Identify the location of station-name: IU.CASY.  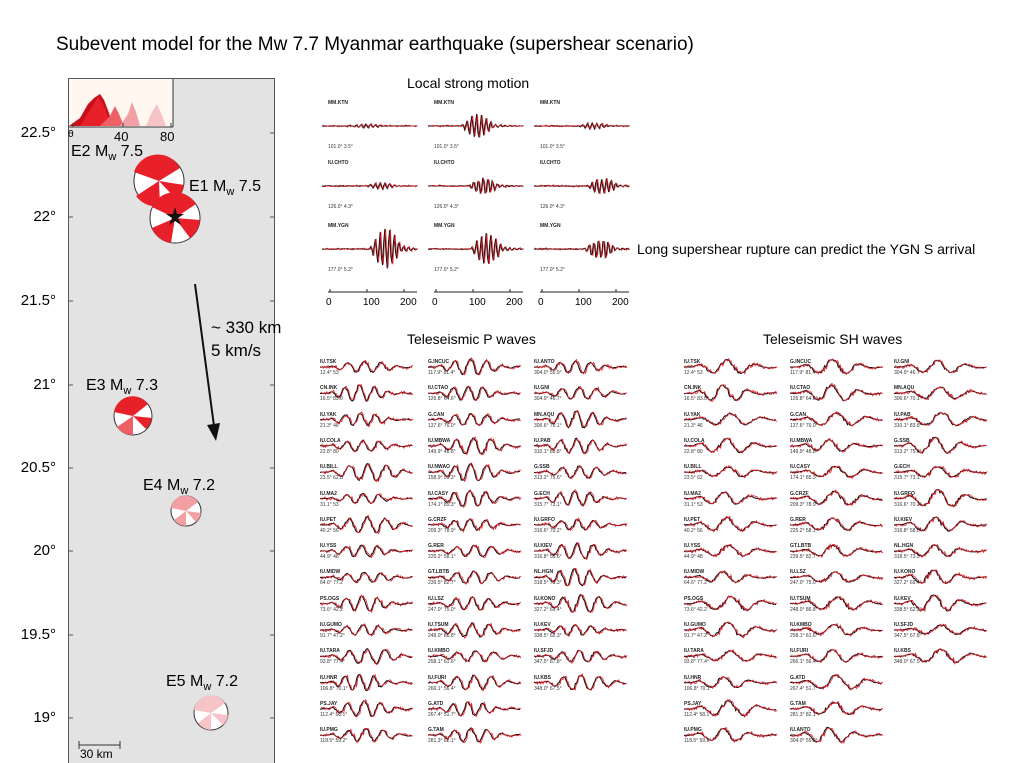
(800, 467).